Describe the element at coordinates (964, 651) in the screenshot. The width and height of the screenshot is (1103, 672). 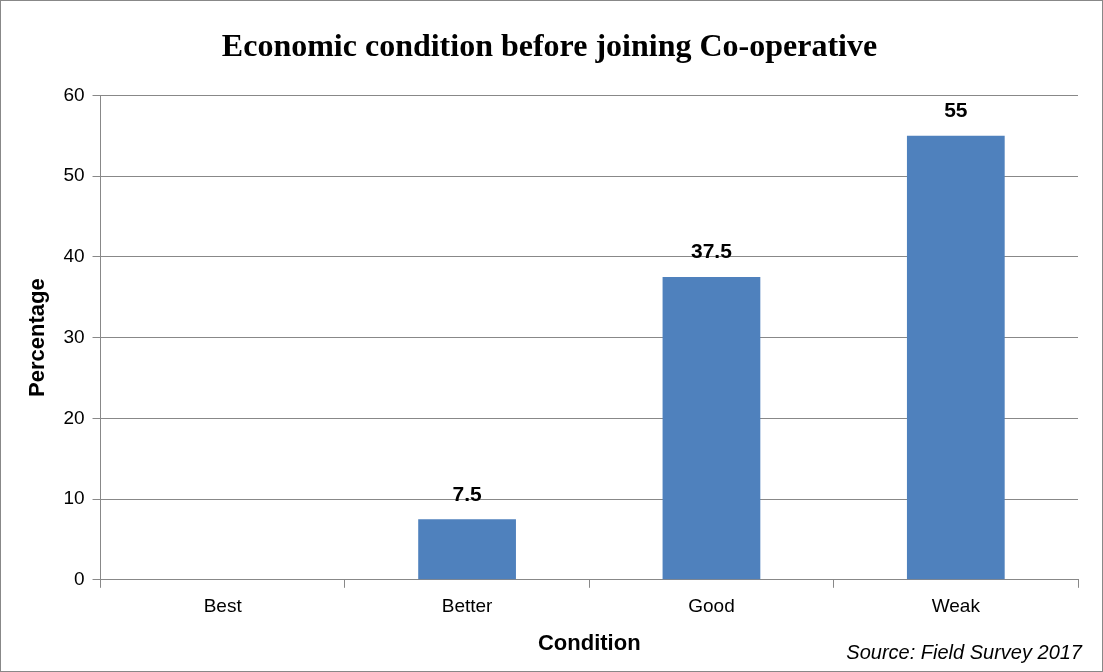
I see `source-note: Source: Field Survey 2017` at that location.